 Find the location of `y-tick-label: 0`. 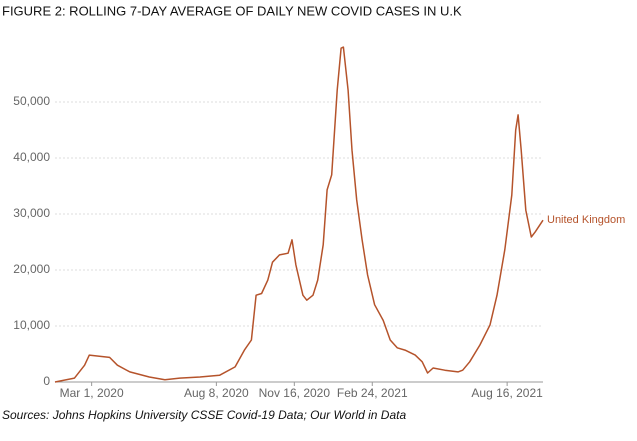

y-tick-label: 0 is located at coordinates (46, 381).